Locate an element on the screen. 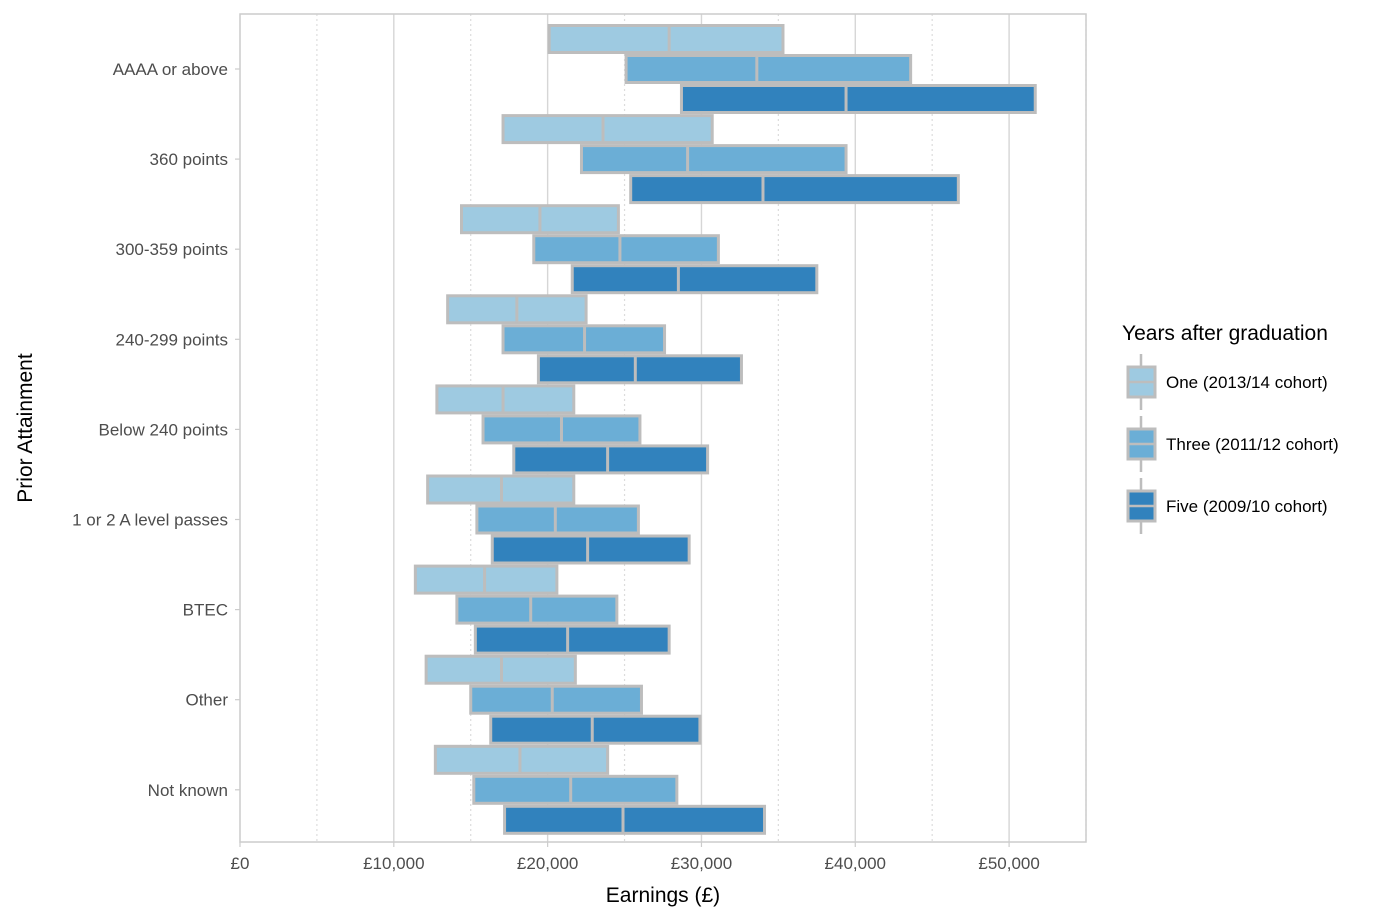  legend-item: One (2013/14 cohort) is located at coordinates (1227, 382).